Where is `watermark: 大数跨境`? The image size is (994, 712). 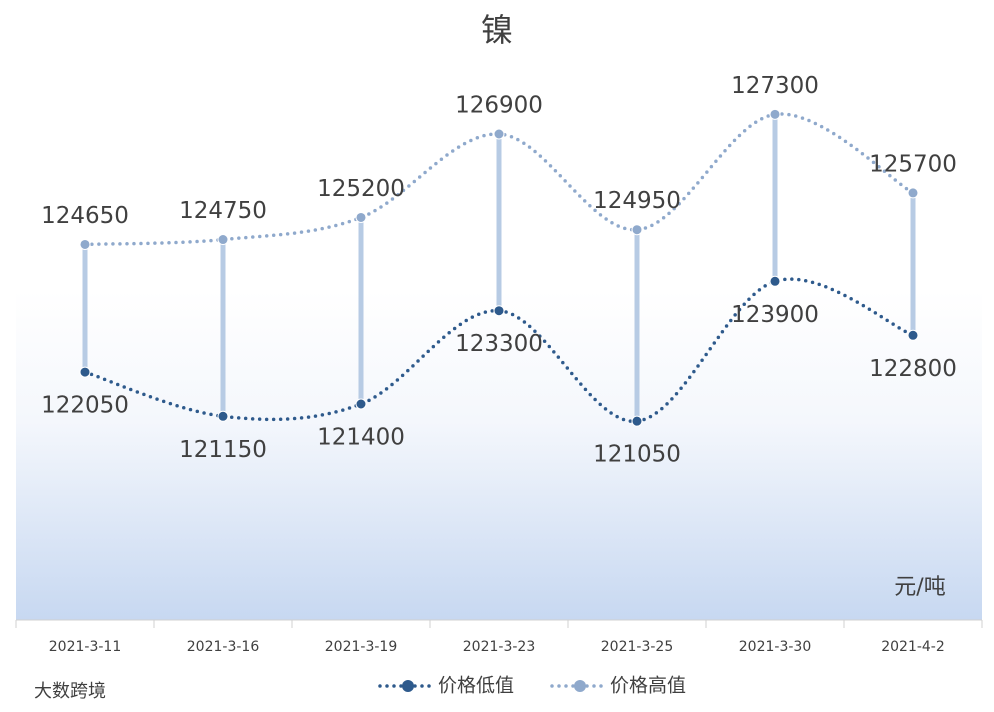
watermark: 大数跨境 is located at coordinates (70, 691).